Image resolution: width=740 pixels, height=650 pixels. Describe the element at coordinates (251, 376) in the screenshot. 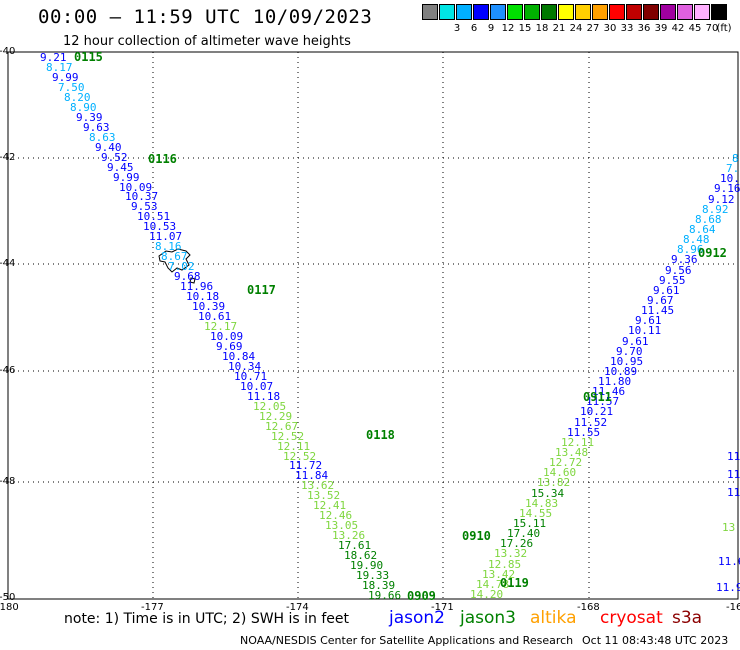

I see `swh-value: 10.71` at that location.